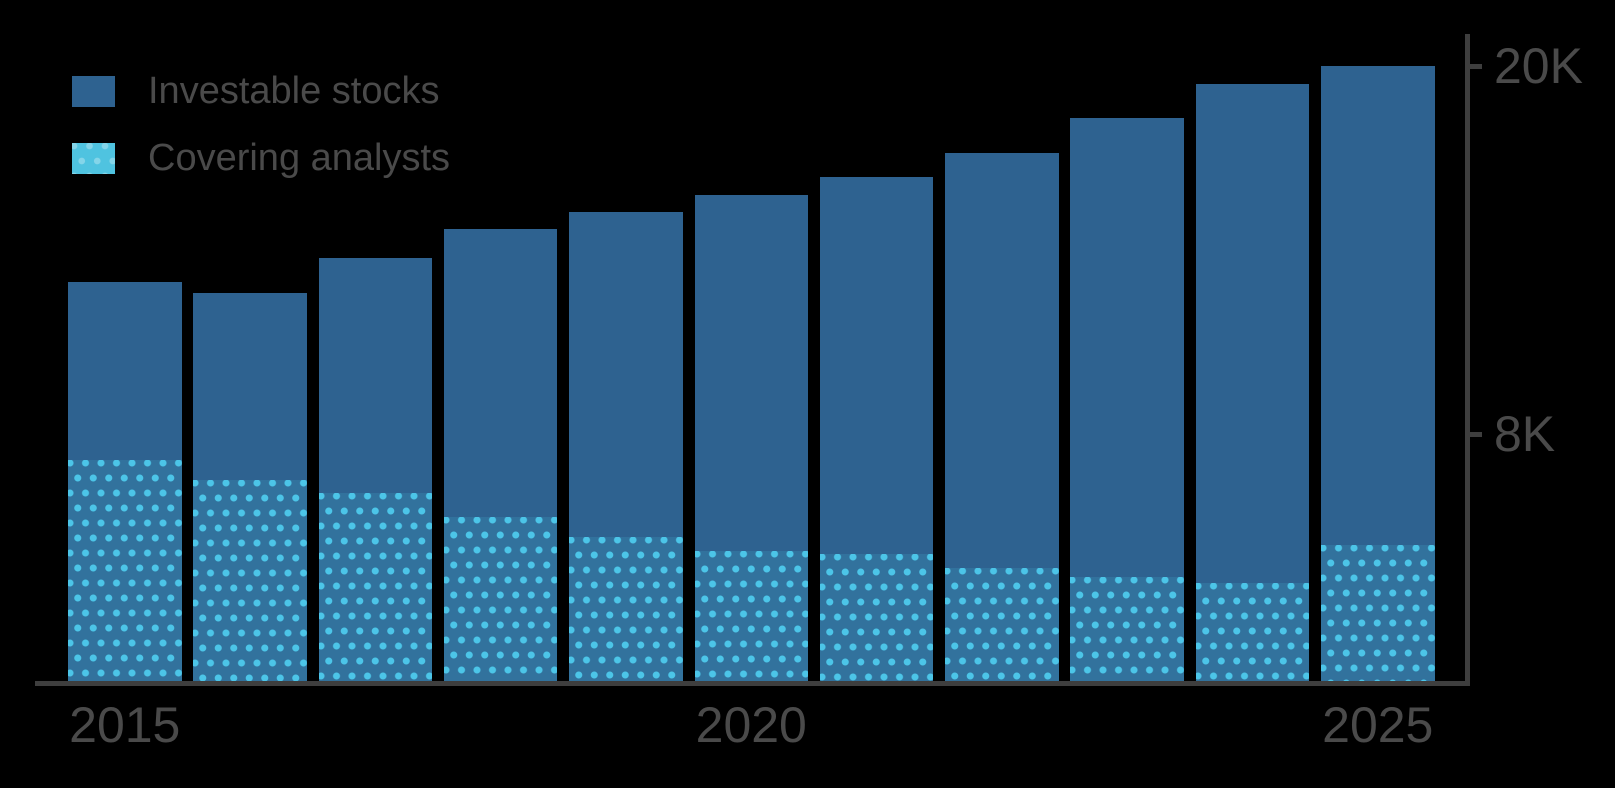 The width and height of the screenshot is (1615, 788). What do you see at coordinates (375, 470) in the screenshot?
I see `bar-2017` at bounding box center [375, 470].